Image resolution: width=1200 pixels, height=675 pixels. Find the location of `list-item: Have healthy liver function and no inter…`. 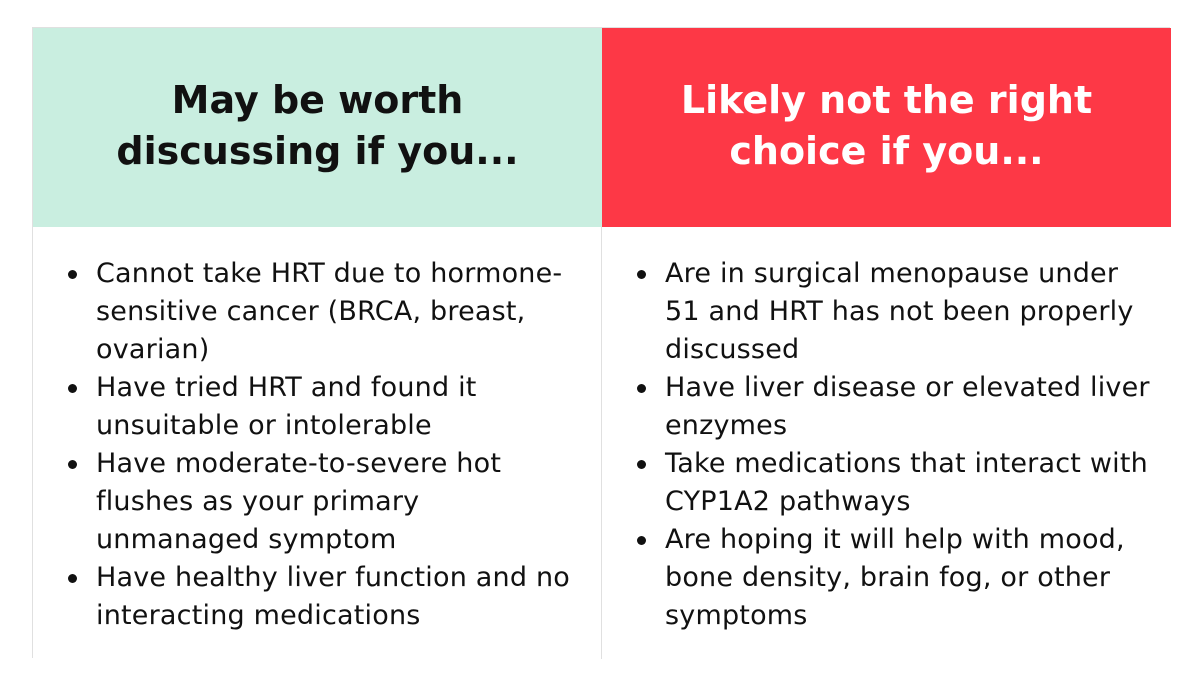

list-item: Have healthy liver function and no inter… is located at coordinates (328, 597).